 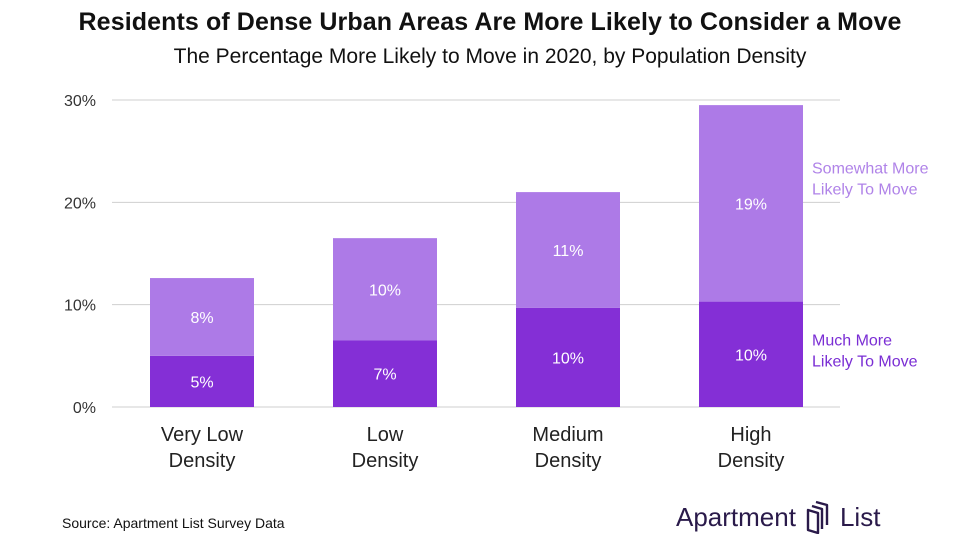 I want to click on y-tick-label: 20%, so click(x=80, y=203).